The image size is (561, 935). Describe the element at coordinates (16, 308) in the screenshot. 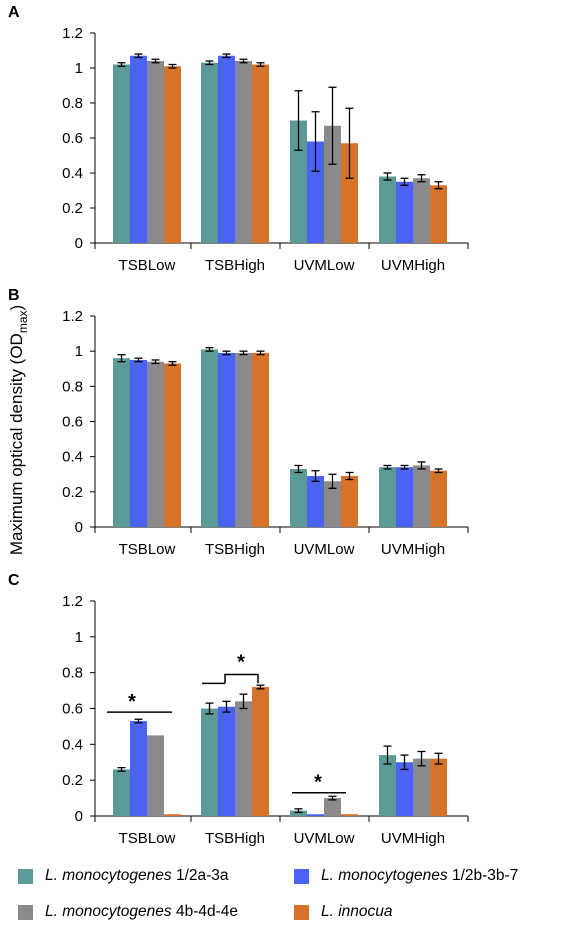

I see `y-axis-label-suffix: )` at that location.